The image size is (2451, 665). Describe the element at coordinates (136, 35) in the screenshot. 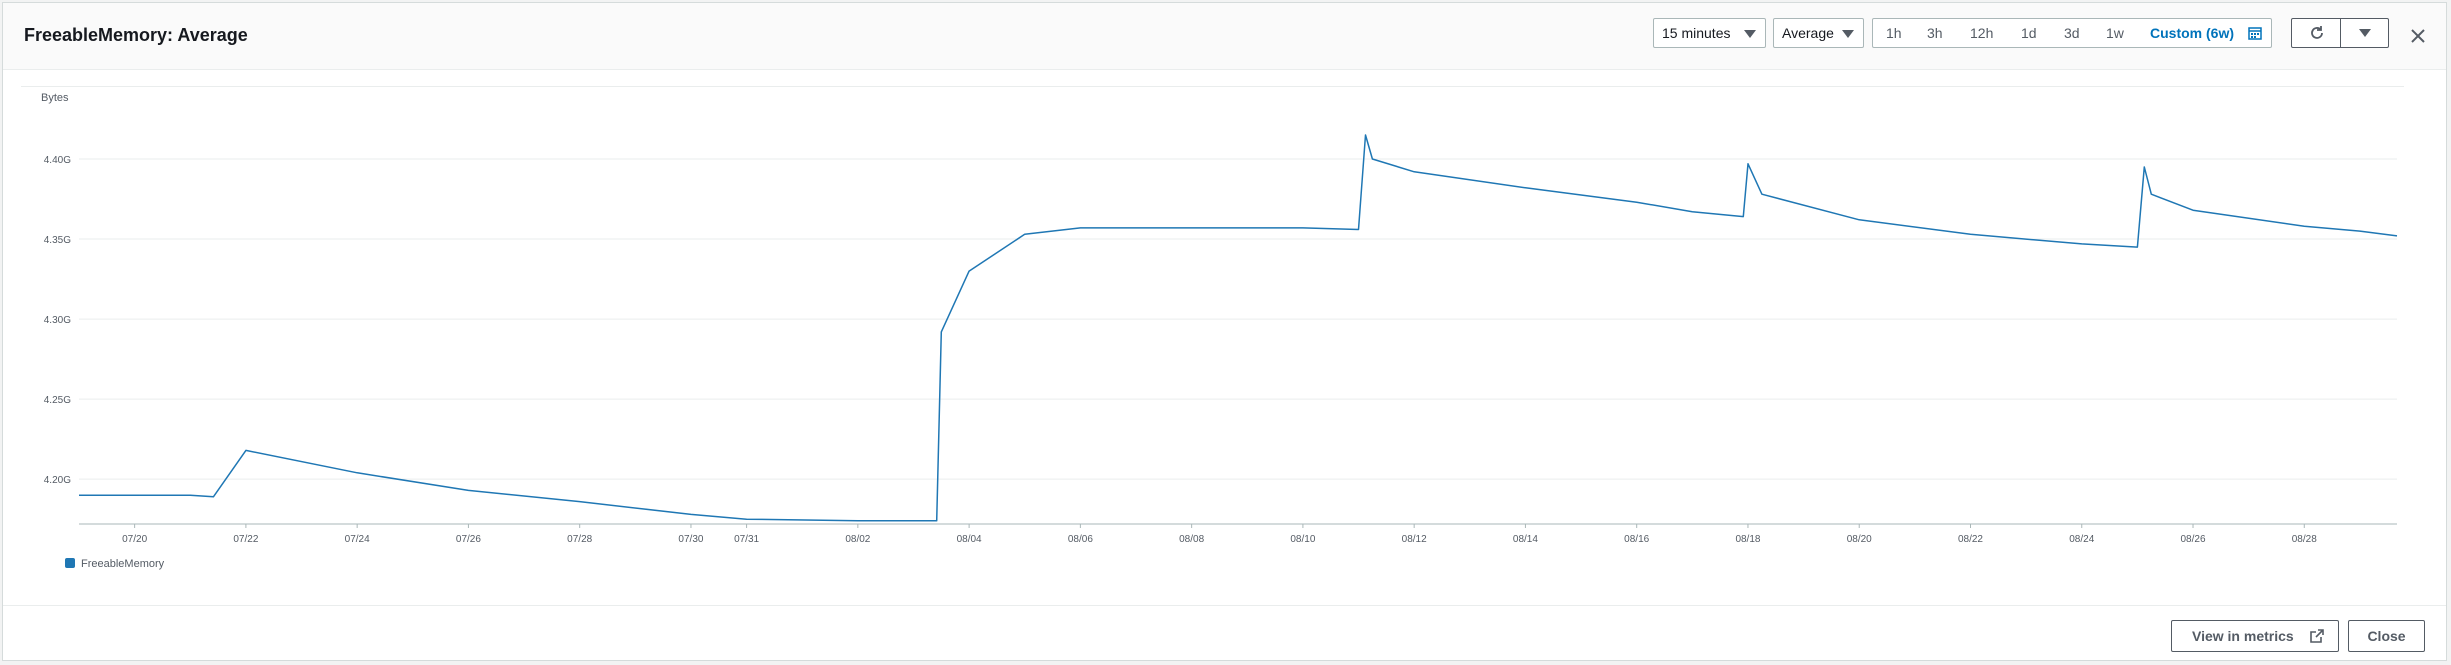

I see `page-title: FreeableMemory: Average` at that location.